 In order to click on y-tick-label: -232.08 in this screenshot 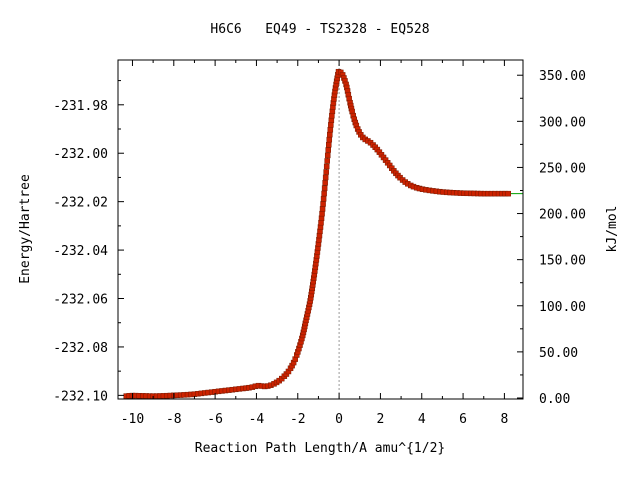, I will do `click(80, 348)`.